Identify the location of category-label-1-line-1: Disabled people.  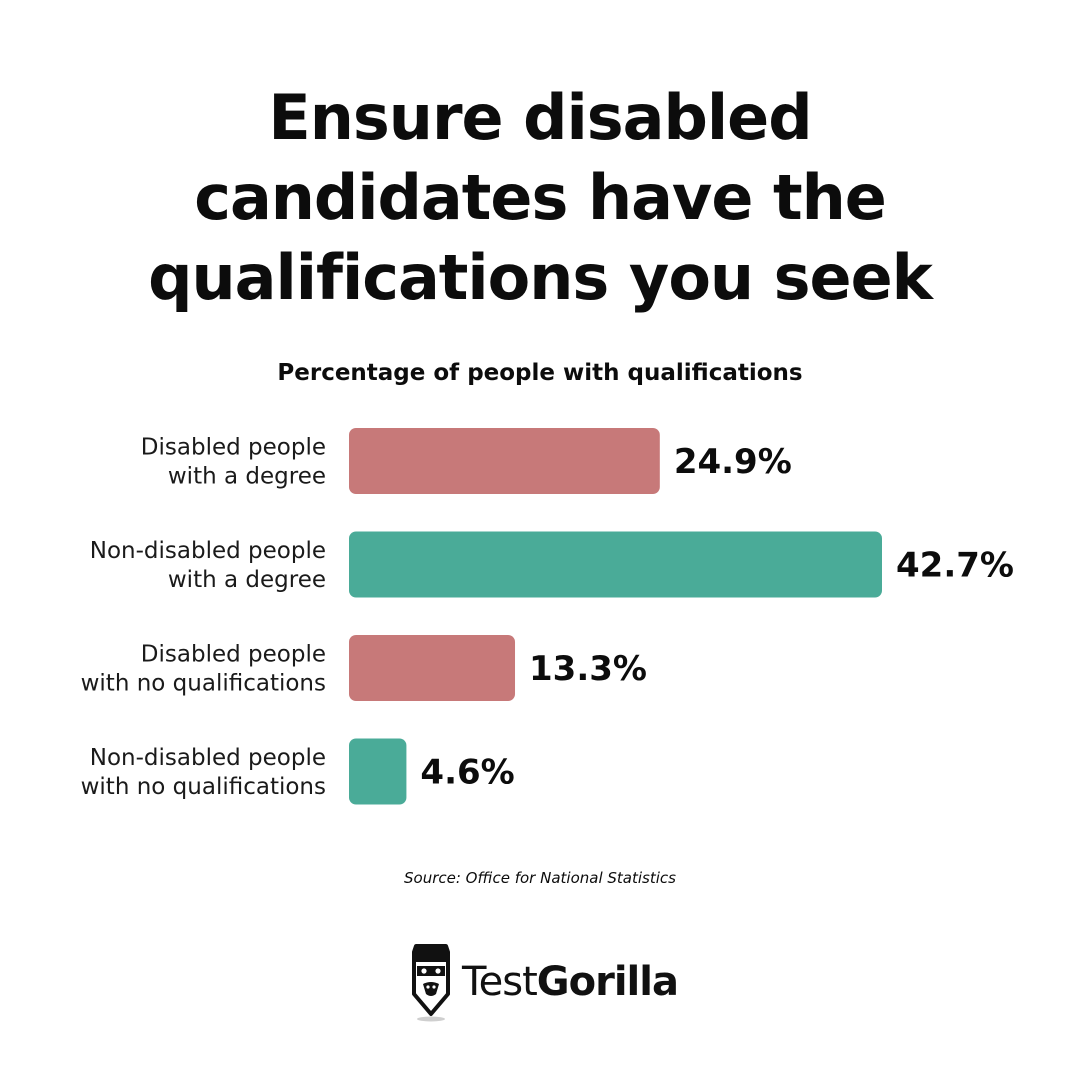
(233, 448).